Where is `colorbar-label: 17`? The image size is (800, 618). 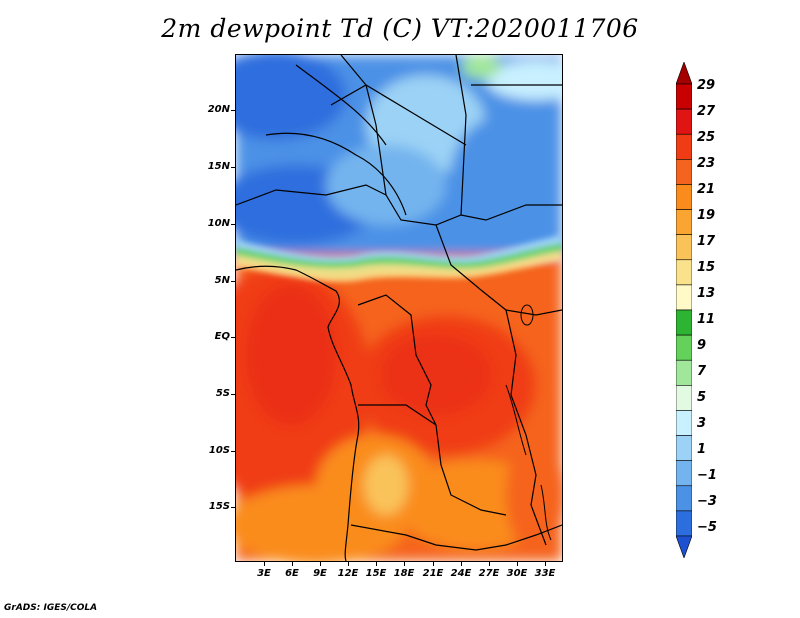 colorbar-label: 17 is located at coordinates (706, 241).